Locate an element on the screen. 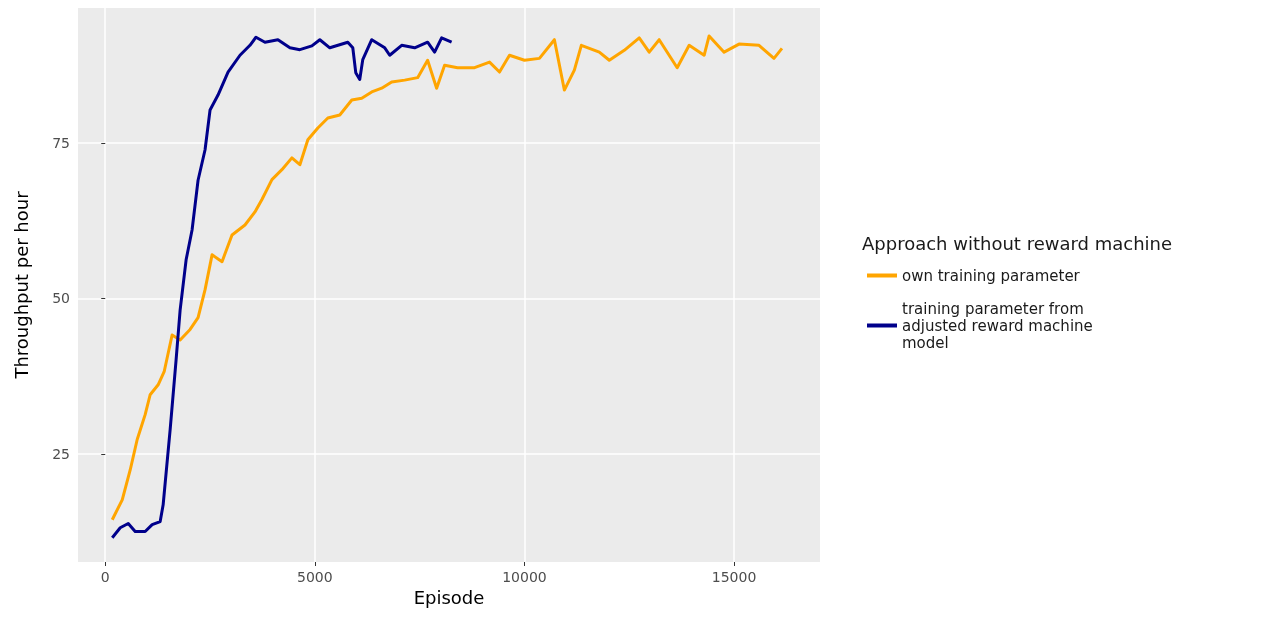 The width and height of the screenshot is (1276, 628). x-tick-label: 10000 is located at coordinates (524, 577).